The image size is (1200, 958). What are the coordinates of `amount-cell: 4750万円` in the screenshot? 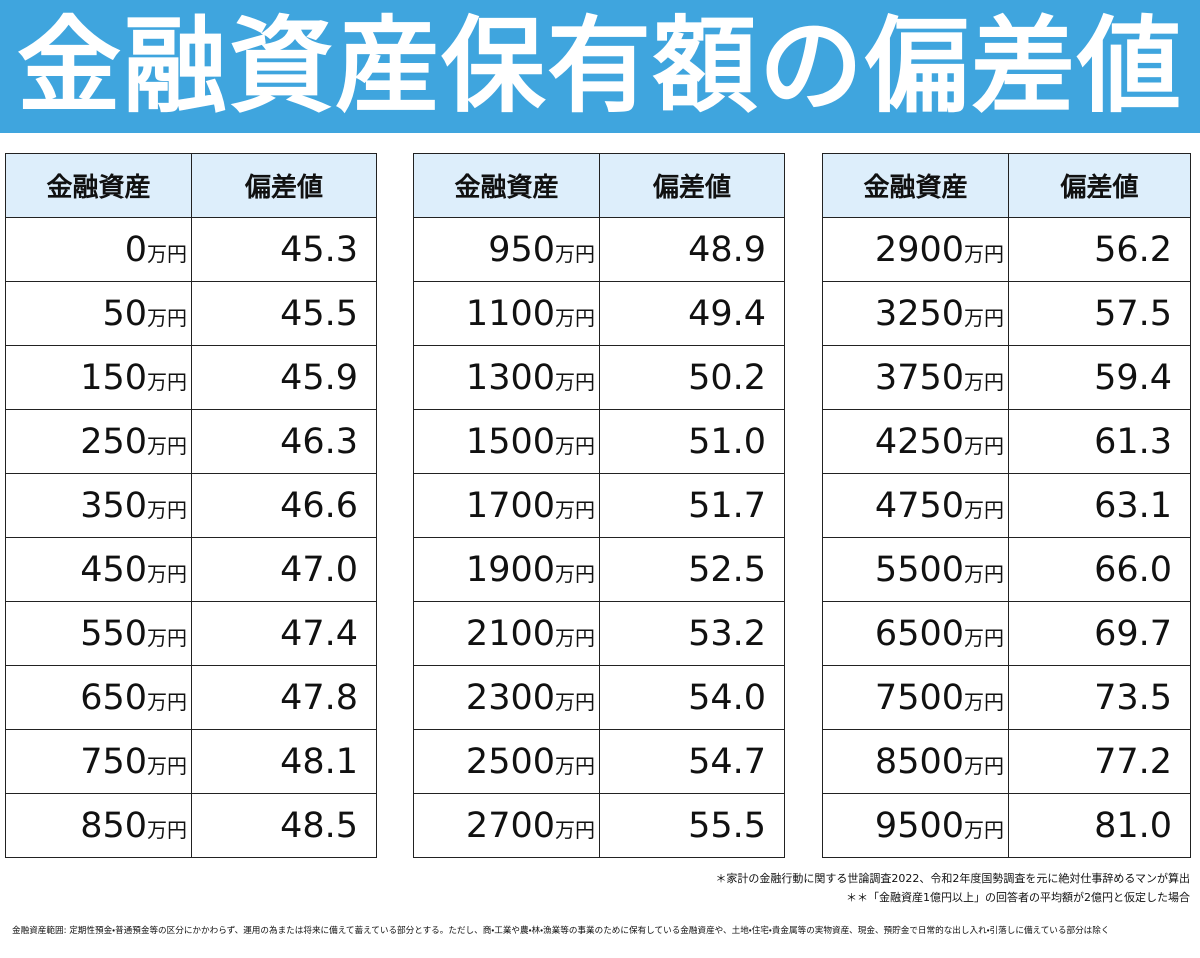 It's located at (915, 505).